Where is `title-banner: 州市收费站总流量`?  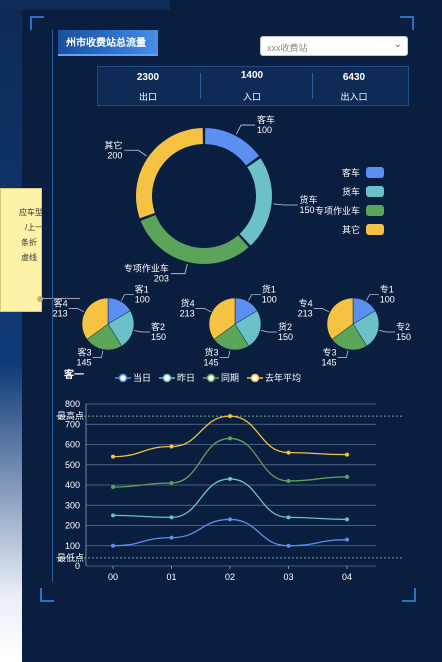
title-banner: 州市收费站总流量 is located at coordinates (108, 43).